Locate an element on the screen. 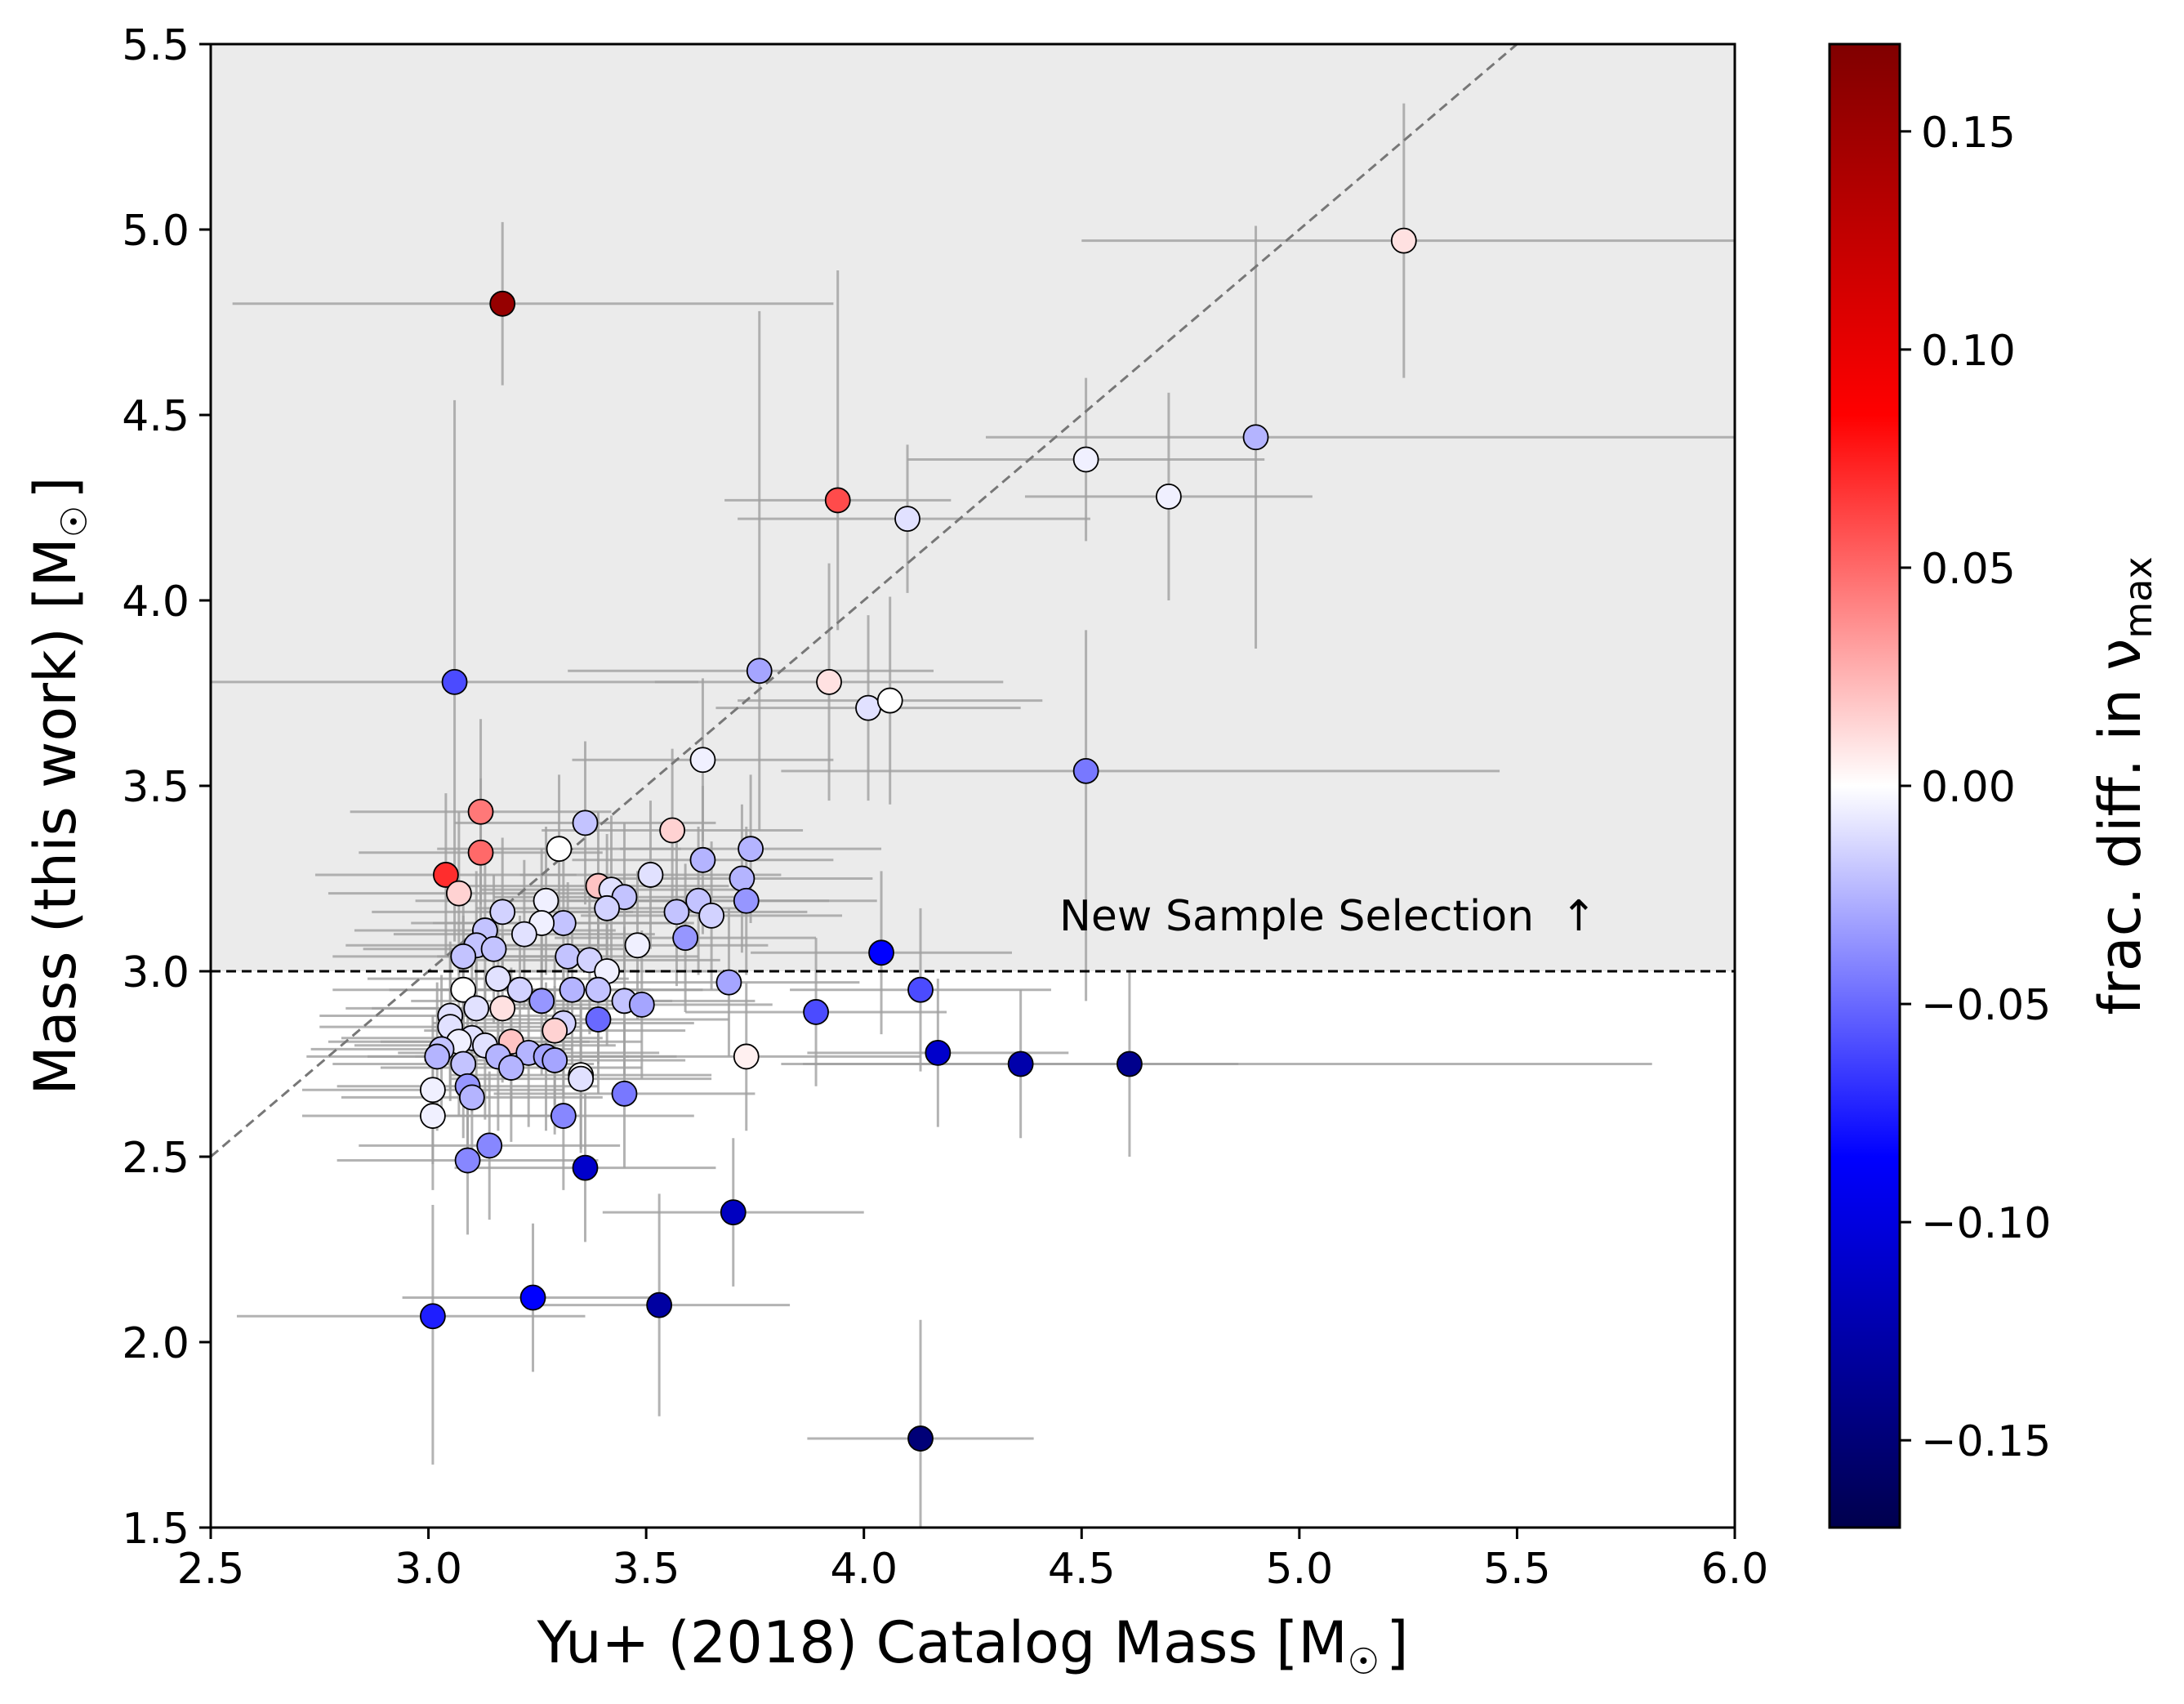 This screenshot has width=2184, height=1704. y-tick-label: 4.0 is located at coordinates (155, 602).